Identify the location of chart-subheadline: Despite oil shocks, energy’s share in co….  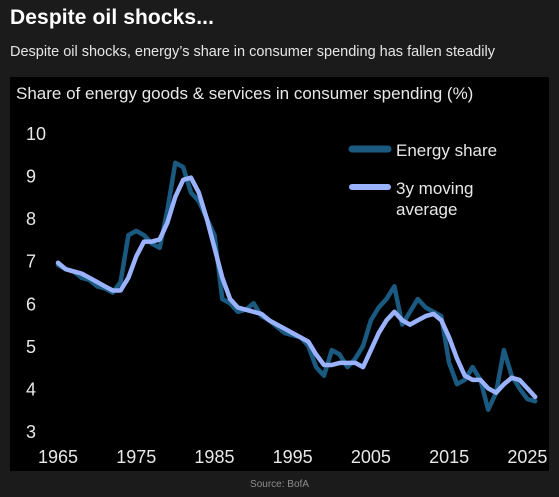
(252, 52).